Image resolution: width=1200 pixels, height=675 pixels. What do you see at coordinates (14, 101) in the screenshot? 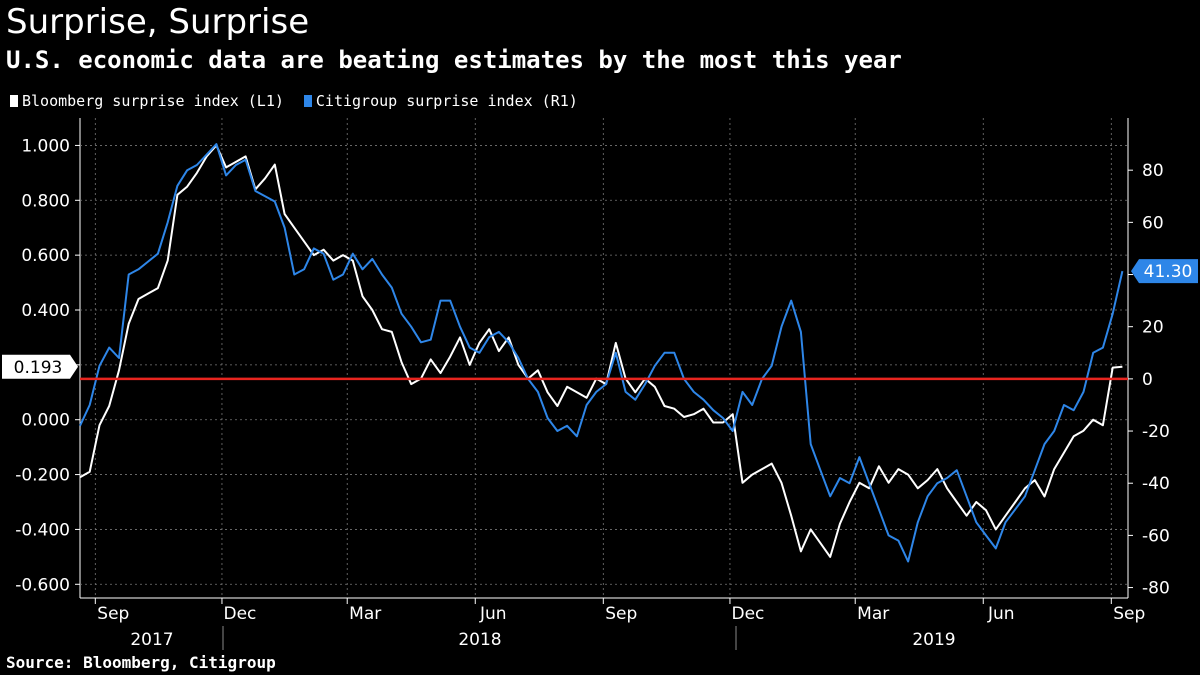
I see `legend-swatch-bloomberg` at bounding box center [14, 101].